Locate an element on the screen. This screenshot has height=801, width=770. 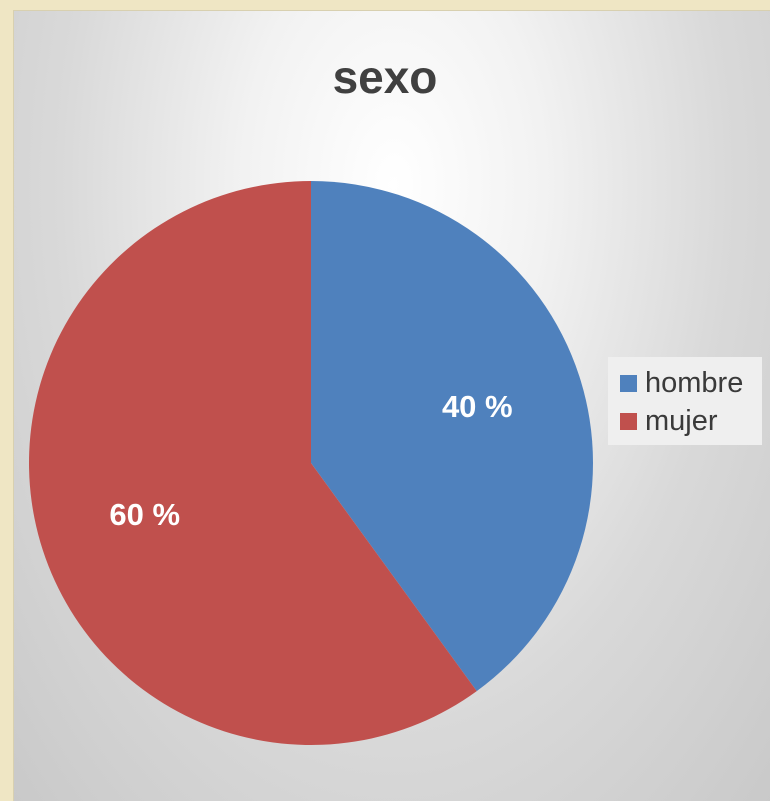
legend-item-mujer: mujer is located at coordinates (691, 421).